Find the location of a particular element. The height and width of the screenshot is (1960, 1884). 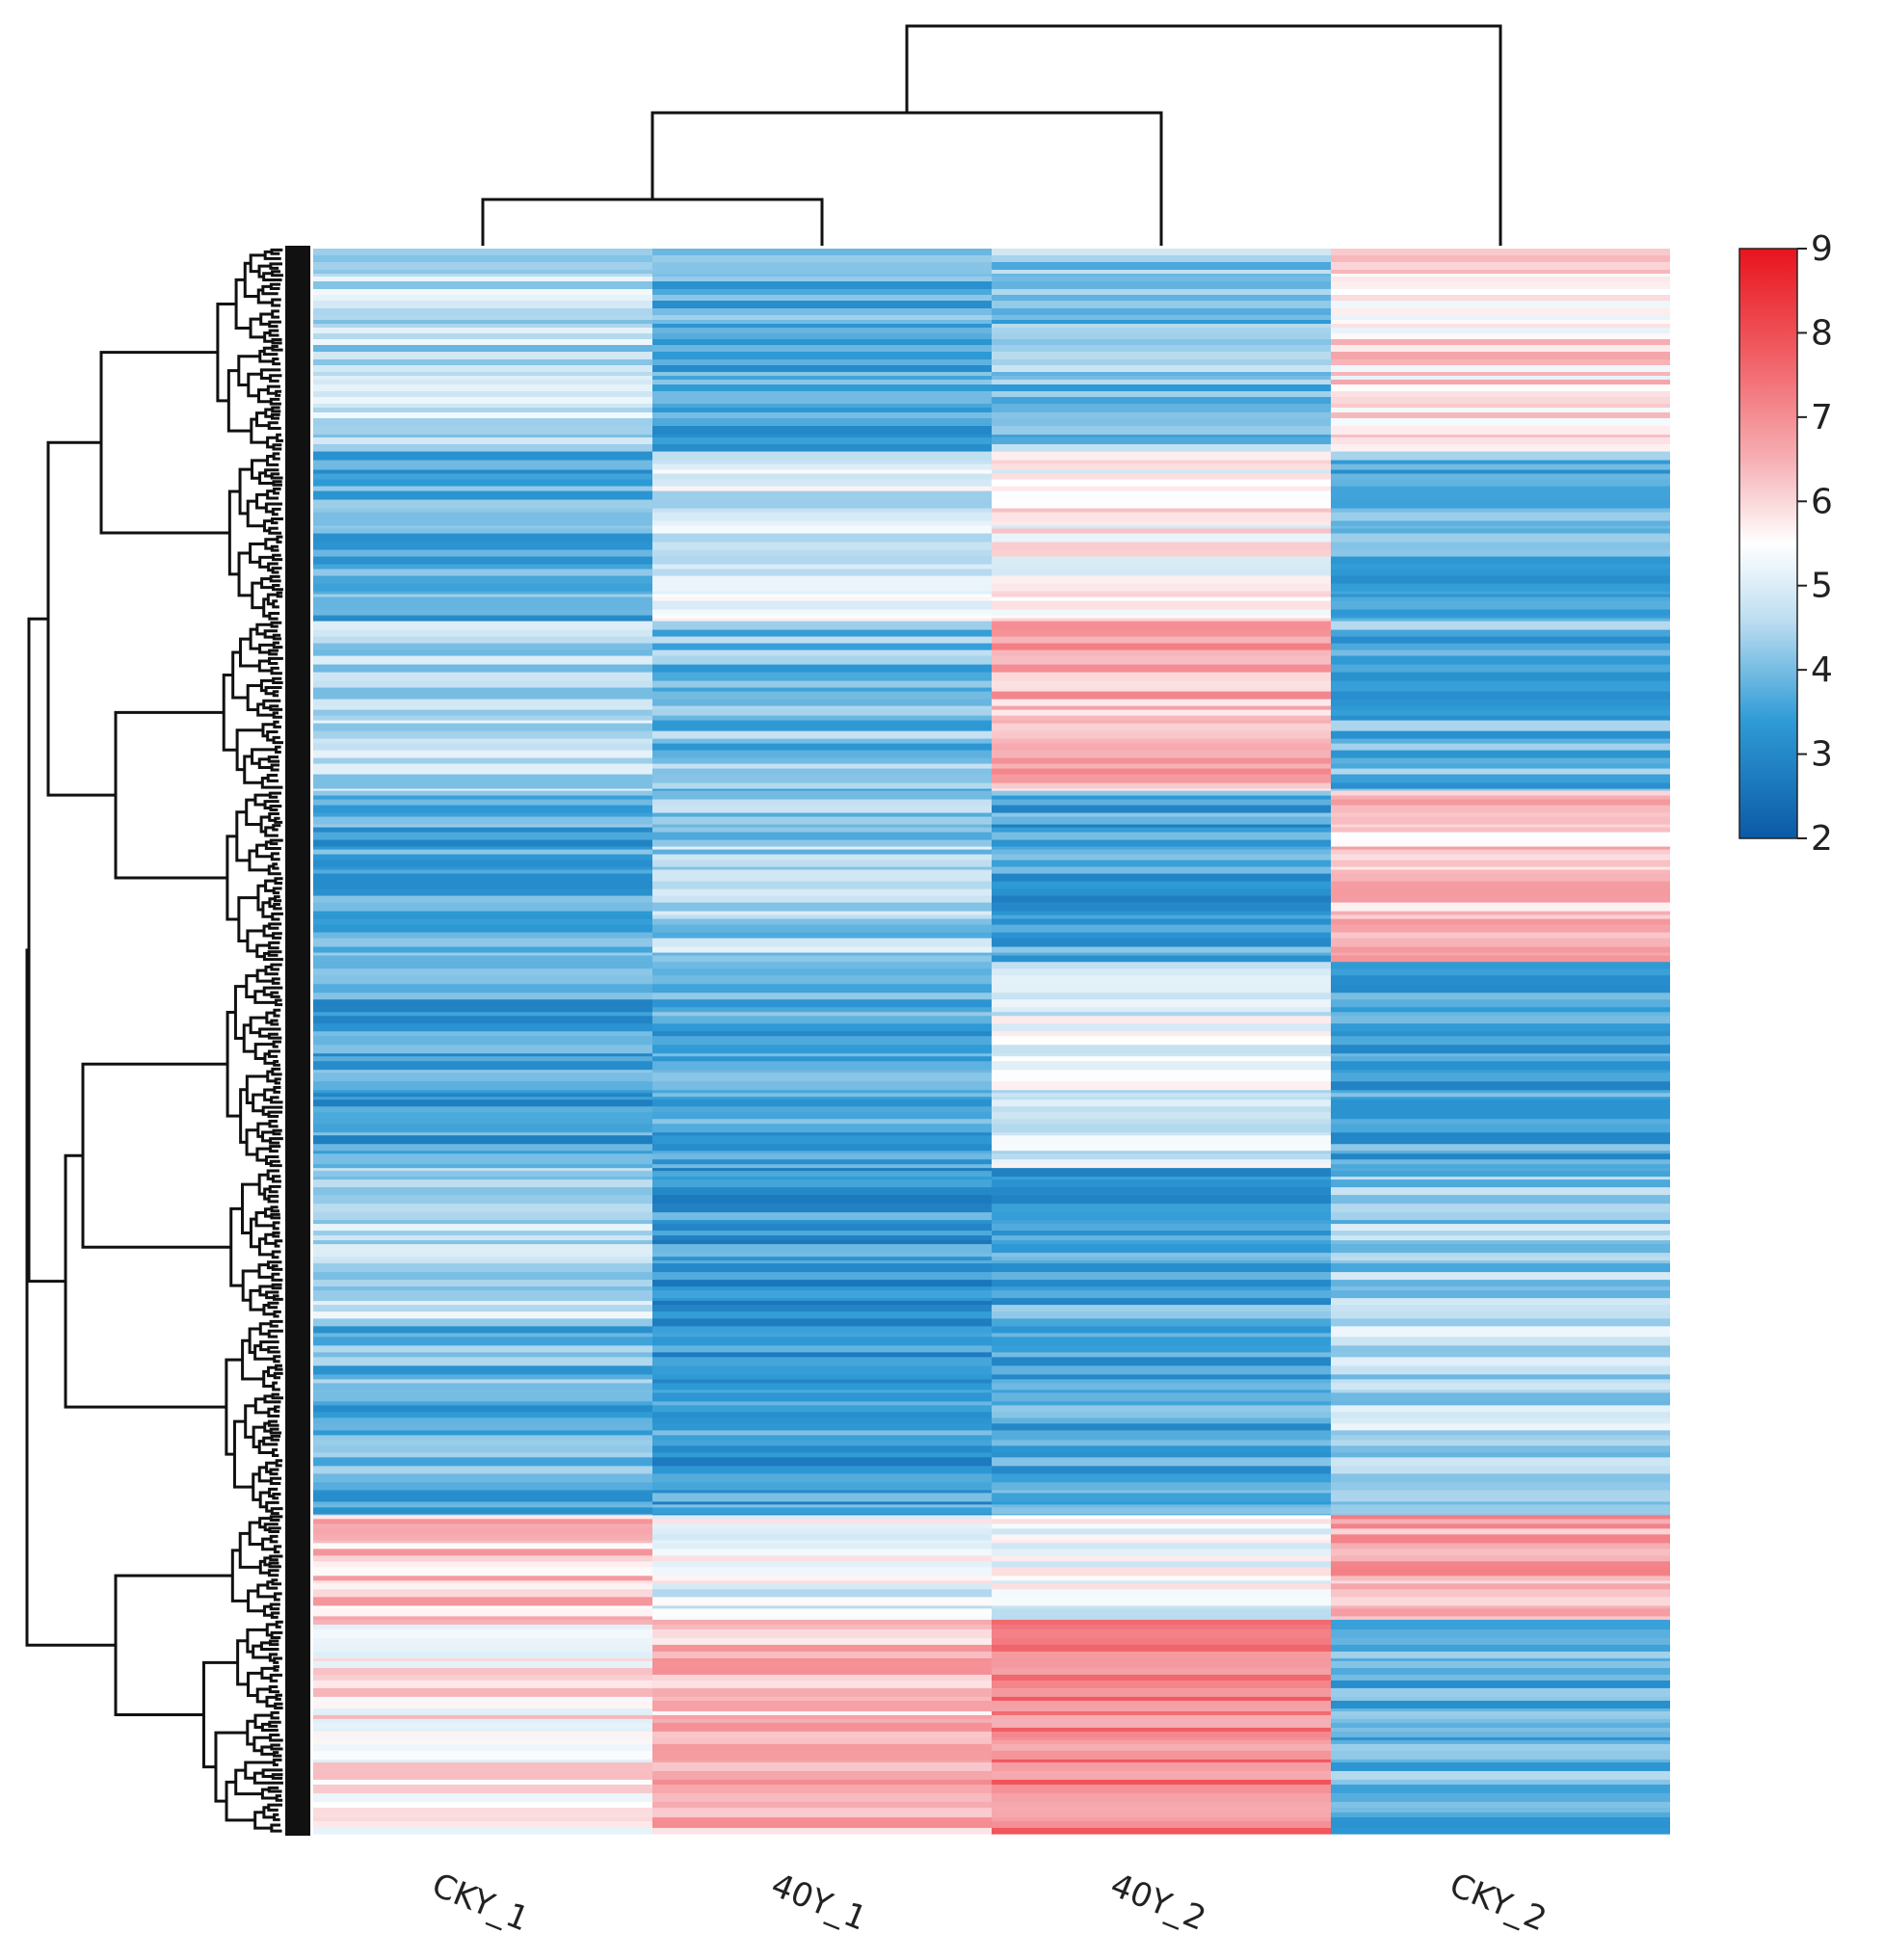

column-label: 40Y_2 is located at coordinates (1158, 1902).